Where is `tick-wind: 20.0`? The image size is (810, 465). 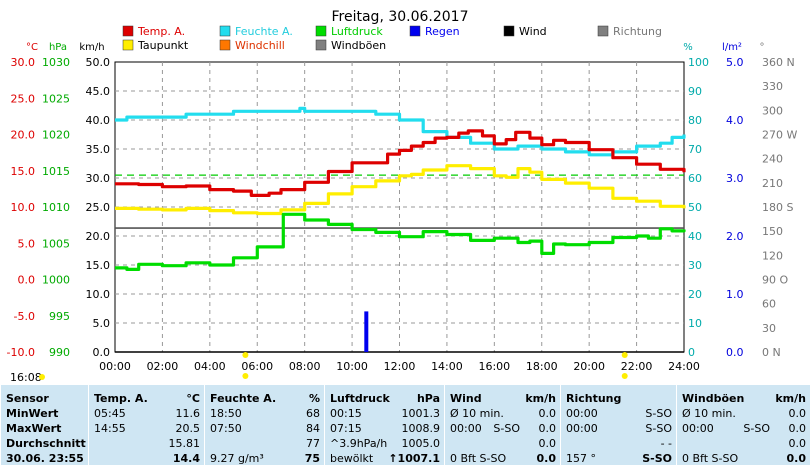
tick-wind: 20.0 is located at coordinates (98, 236).